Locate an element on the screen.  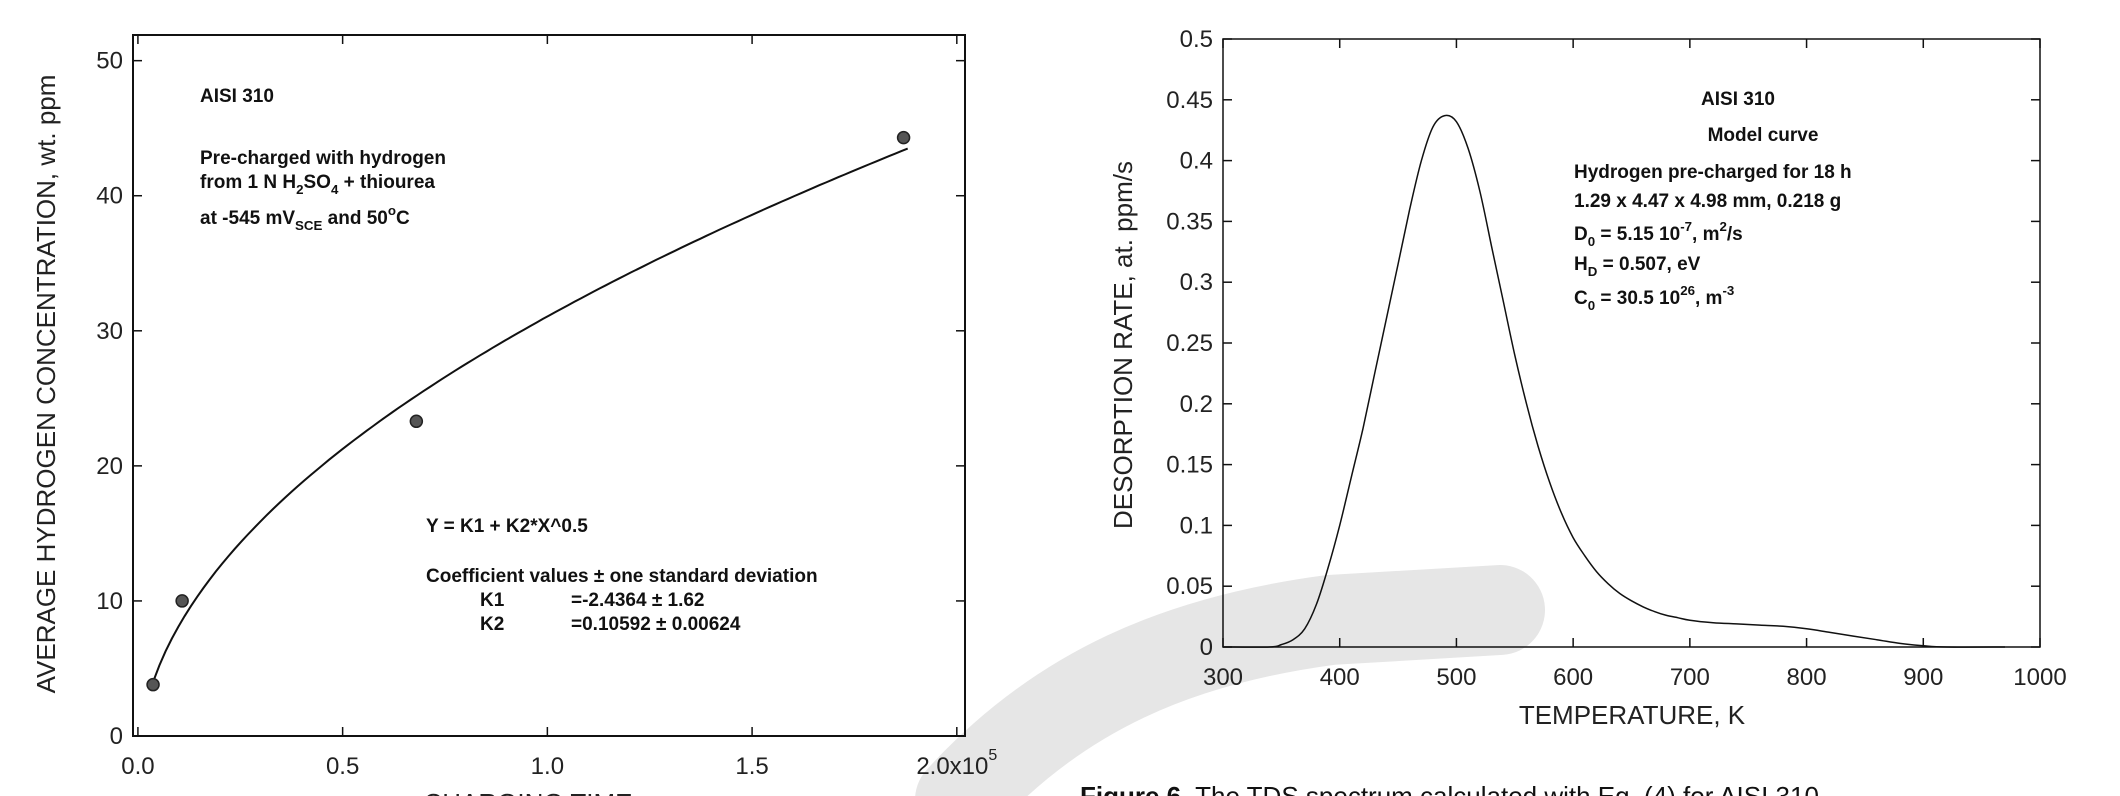
watermark-swoosh is located at coordinates (1230, 680).